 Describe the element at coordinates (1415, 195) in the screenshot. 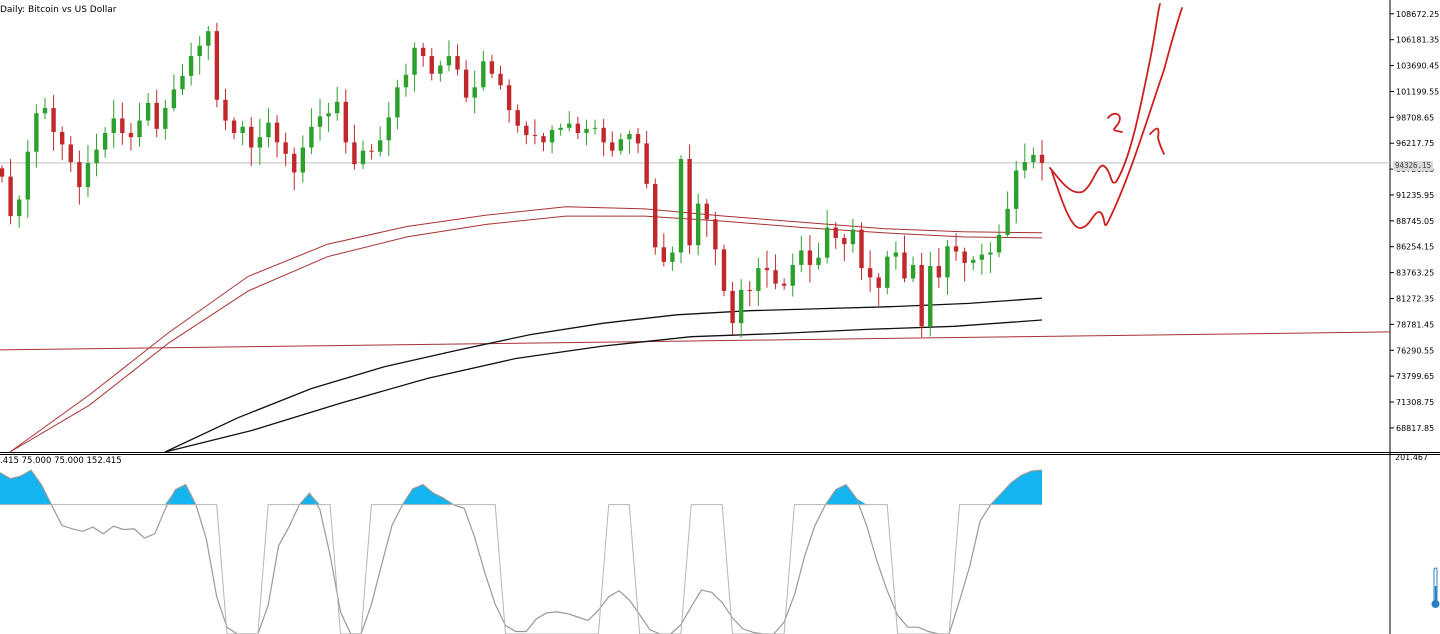

I see `y-tick-label: 91235.95` at that location.